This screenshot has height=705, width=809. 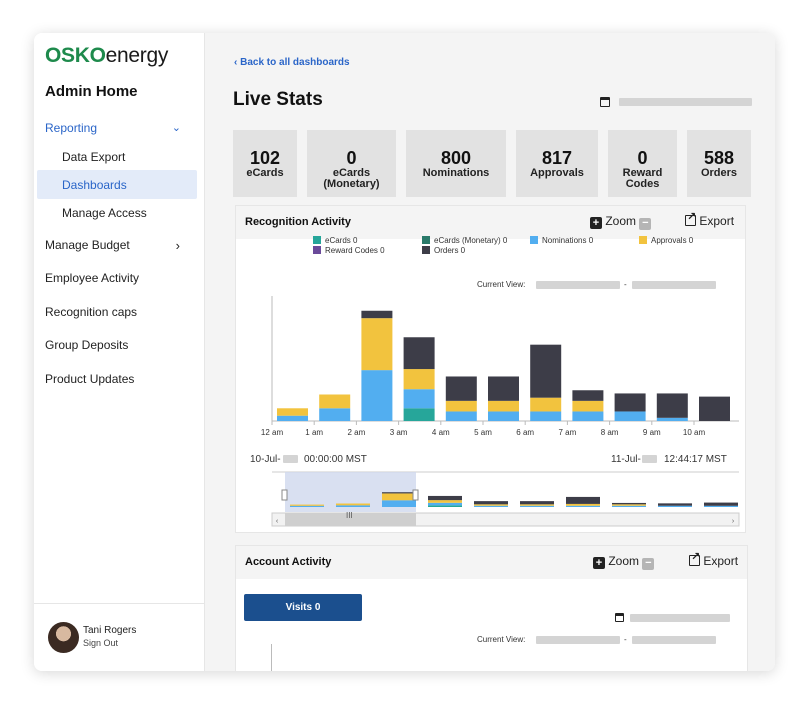 What do you see at coordinates (87, 245) in the screenshot?
I see `sidebar-item-label: Manage Budget` at bounding box center [87, 245].